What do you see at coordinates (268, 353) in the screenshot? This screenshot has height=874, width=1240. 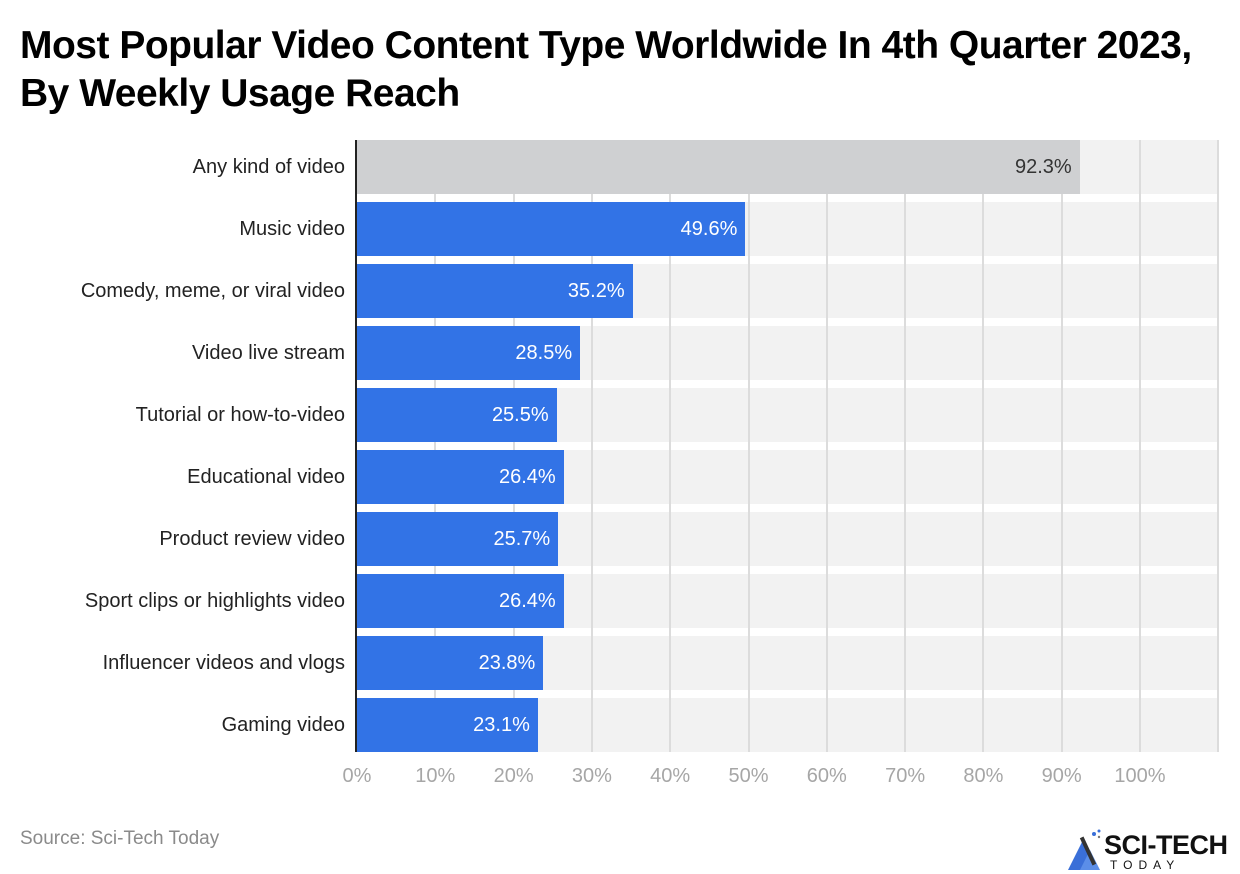 I see `category-label: Video live stream` at bounding box center [268, 353].